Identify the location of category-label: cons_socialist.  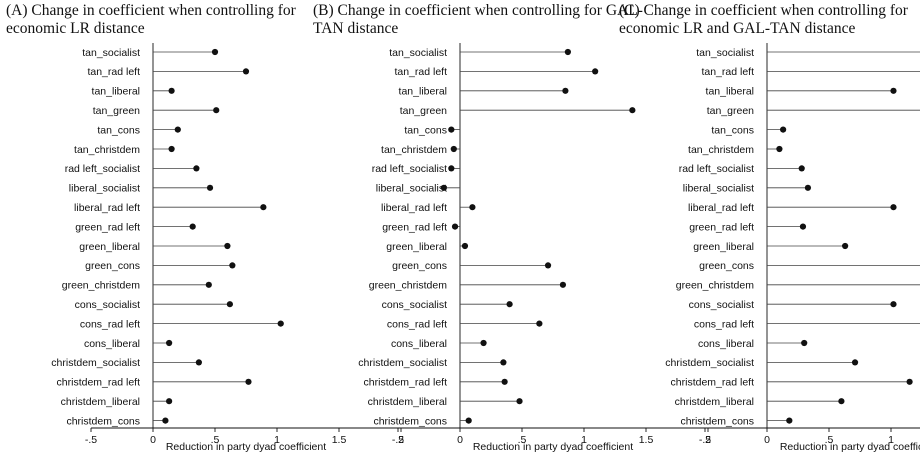
(721, 305).